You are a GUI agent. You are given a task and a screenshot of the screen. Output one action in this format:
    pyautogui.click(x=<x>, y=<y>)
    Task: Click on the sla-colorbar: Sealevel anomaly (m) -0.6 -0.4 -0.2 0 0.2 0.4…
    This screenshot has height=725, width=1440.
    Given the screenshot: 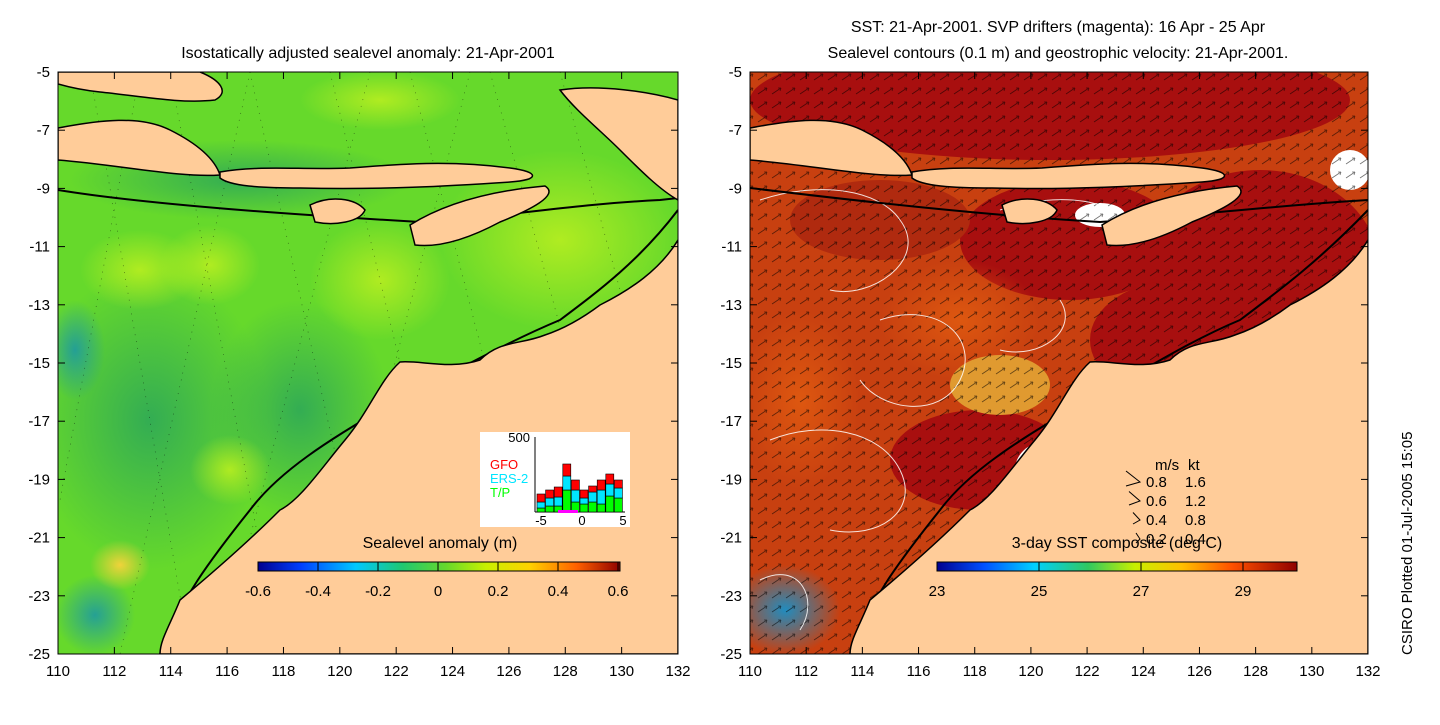 What is the action you would take?
    pyautogui.click(x=436, y=567)
    